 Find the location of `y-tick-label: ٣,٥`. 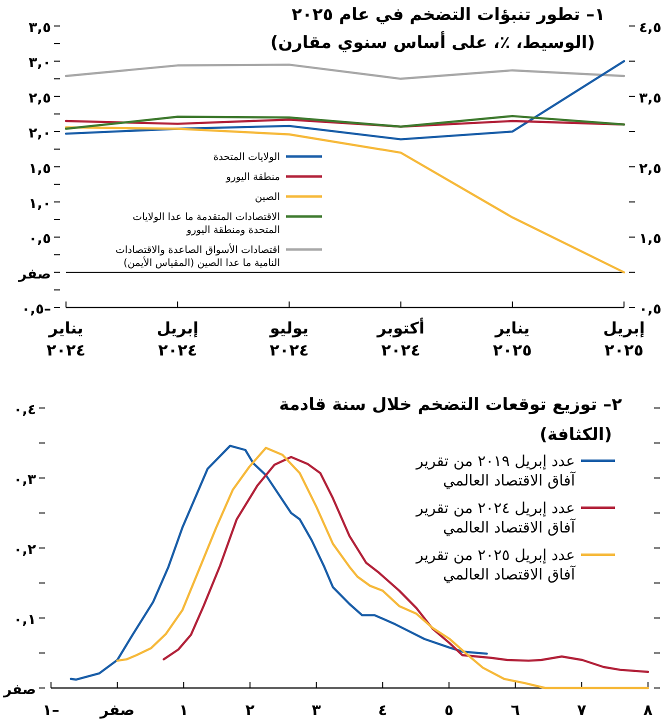

y-tick-label: ٣,٥ is located at coordinates (39, 28).